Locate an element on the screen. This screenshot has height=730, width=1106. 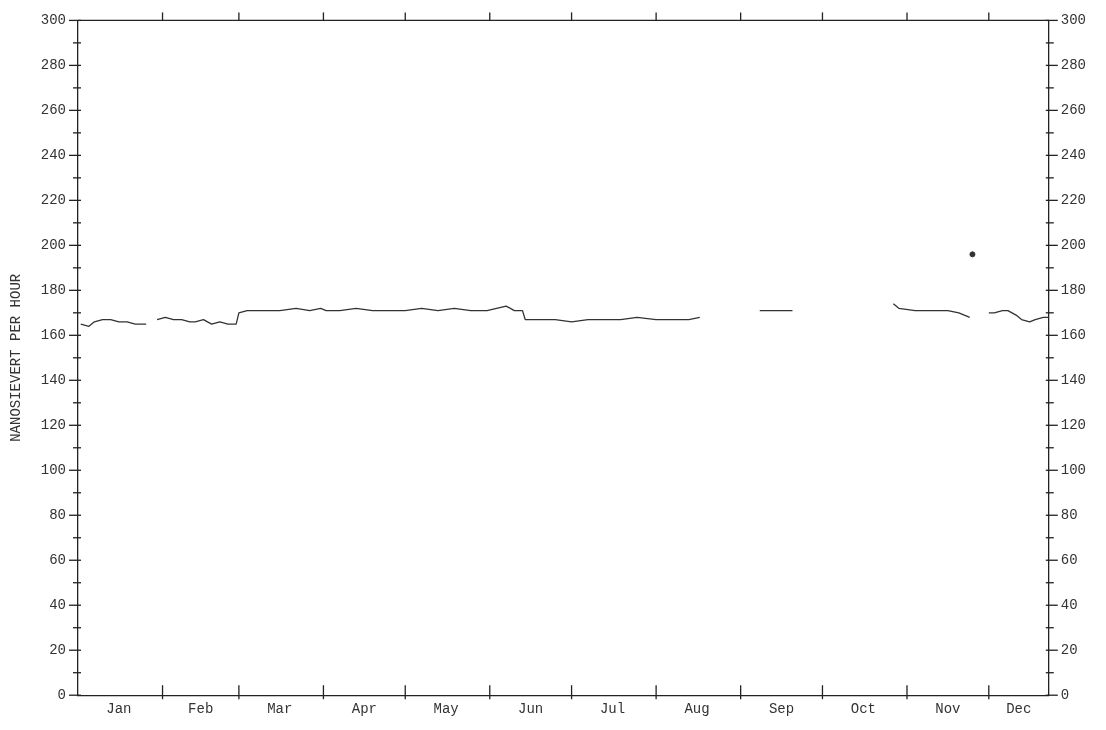
y-tick-label: 180 is located at coordinates (53, 290).